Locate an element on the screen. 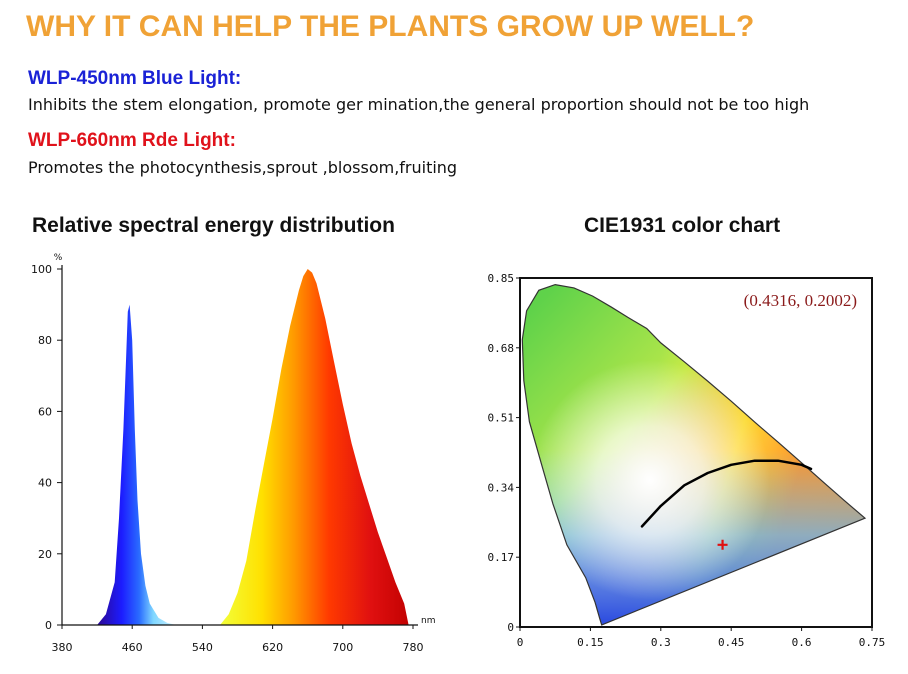 The width and height of the screenshot is (908, 674). y-tick-label: 60 is located at coordinates (45, 411).